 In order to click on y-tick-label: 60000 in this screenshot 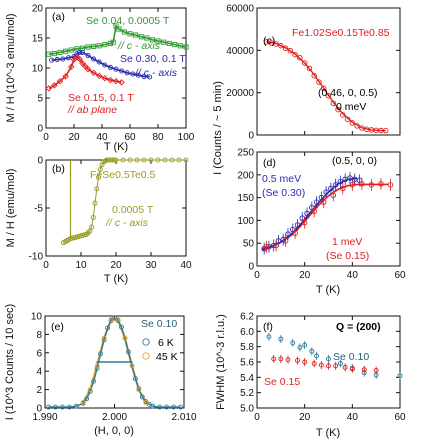, I will do `click(240, 9)`.